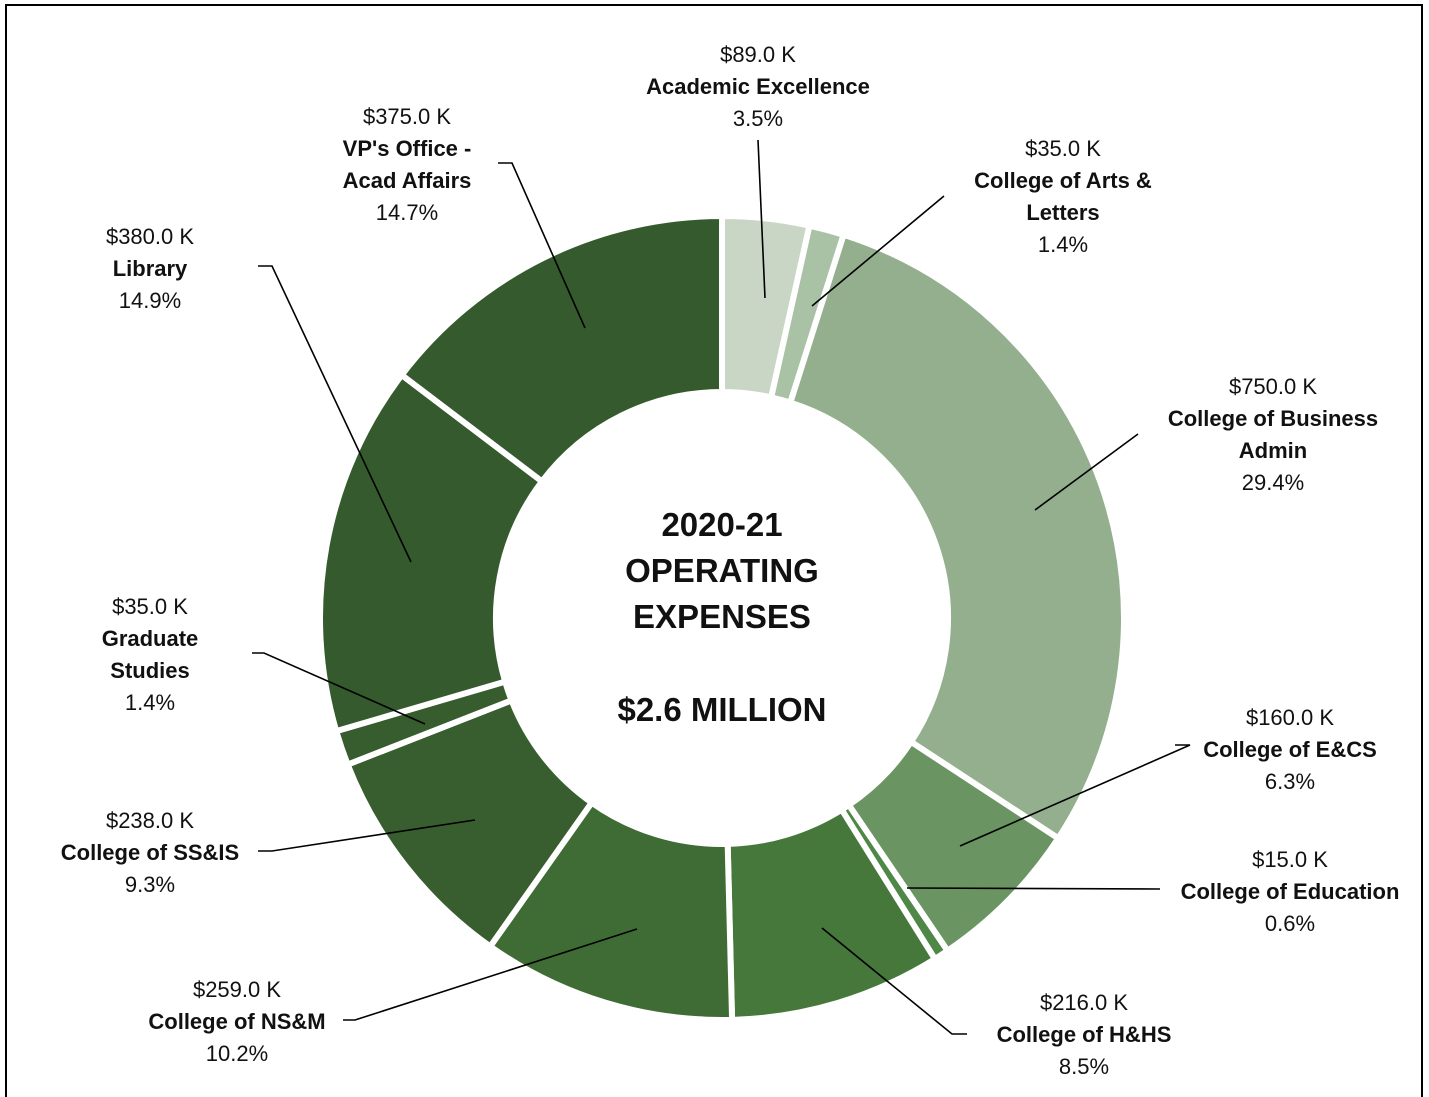  I want to click on slice-amount-label-10: $375.0 K, so click(407, 116).